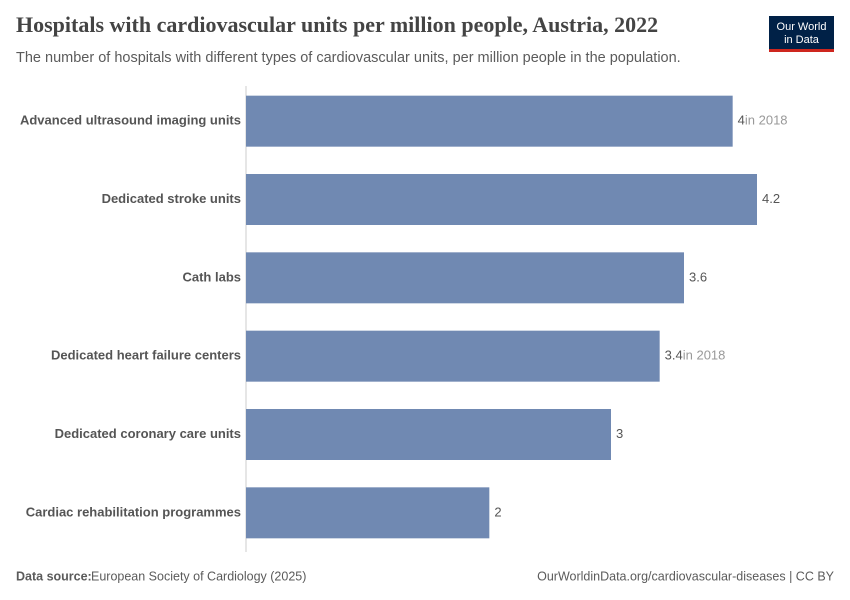 This screenshot has height=600, width=850. I want to click on value-label: 3.6, so click(698, 276).